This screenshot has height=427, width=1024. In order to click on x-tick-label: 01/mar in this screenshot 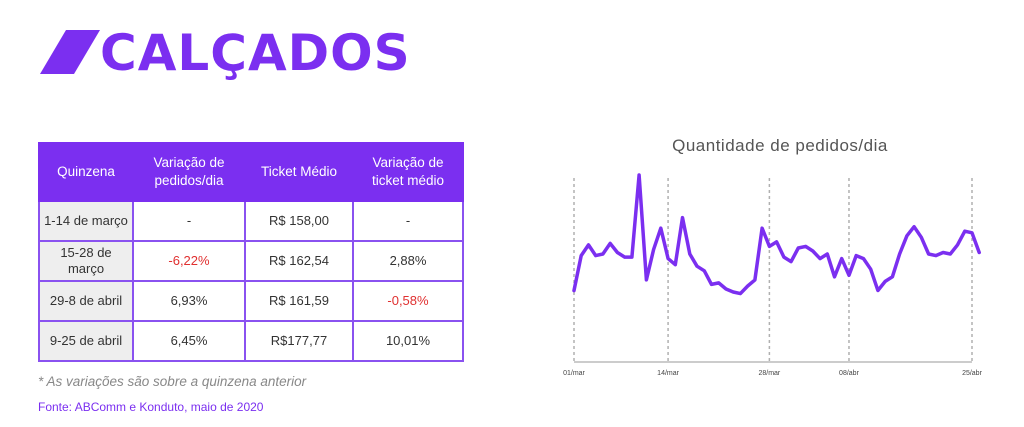, I will do `click(574, 373)`.